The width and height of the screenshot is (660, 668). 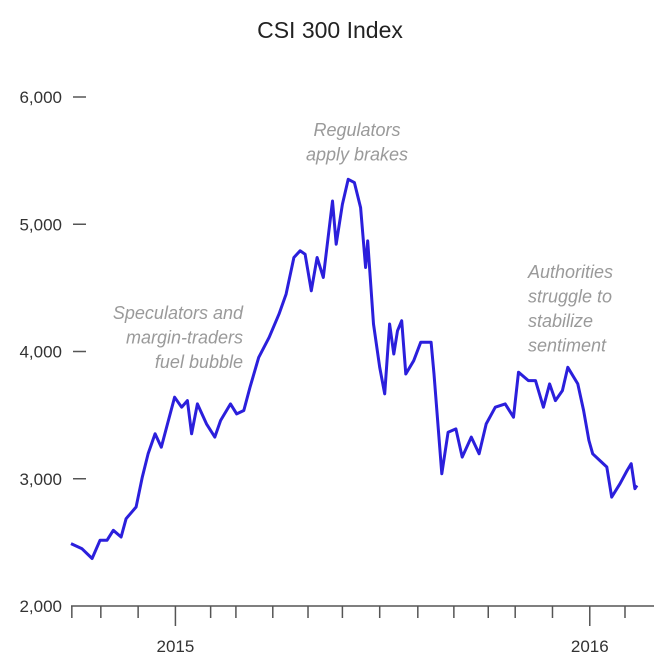 I want to click on y-tick-label: 6,000, so click(x=40, y=97).